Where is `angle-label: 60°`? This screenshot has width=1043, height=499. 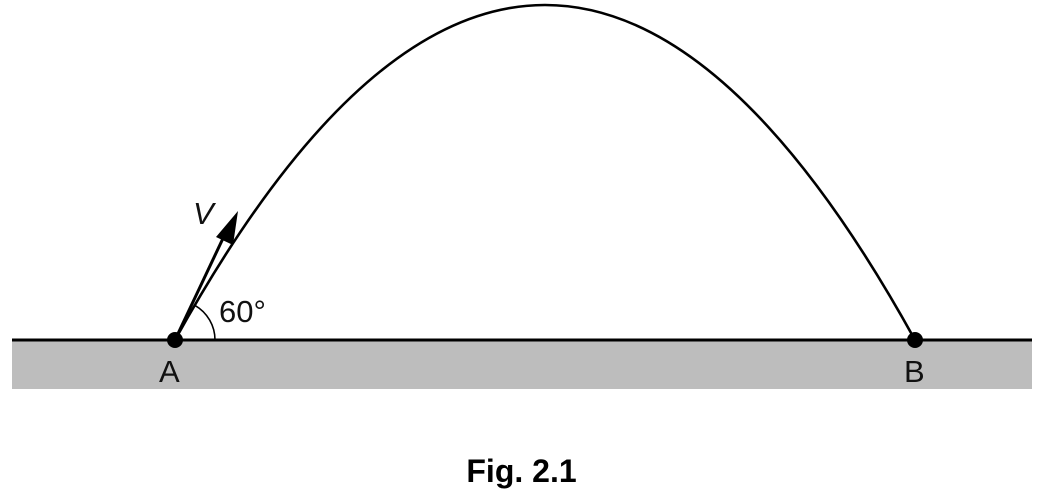
angle-label: 60° is located at coordinates (242, 311).